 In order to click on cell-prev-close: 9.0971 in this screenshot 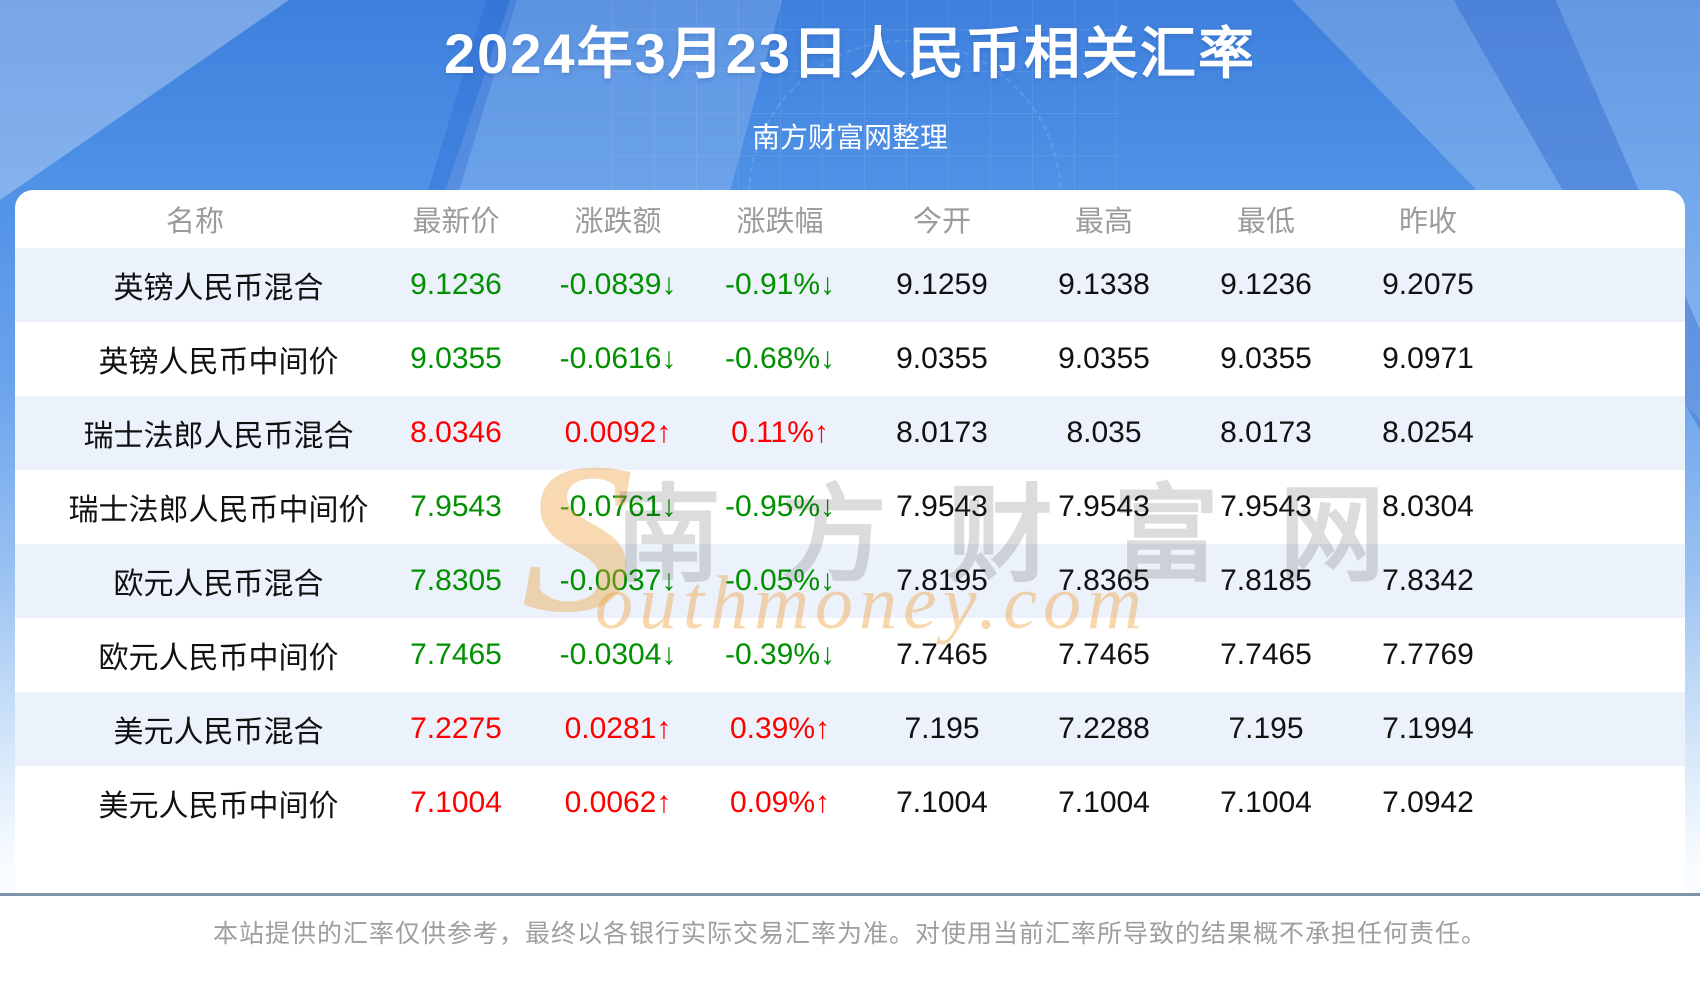, I will do `click(1428, 358)`.